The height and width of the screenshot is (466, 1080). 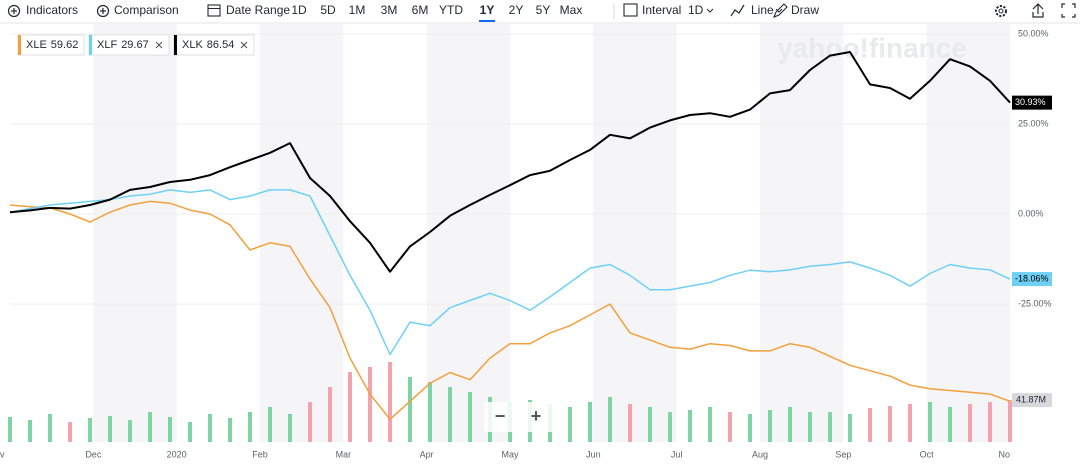 I want to click on interval-button: Interval 1D, so click(x=668, y=10).